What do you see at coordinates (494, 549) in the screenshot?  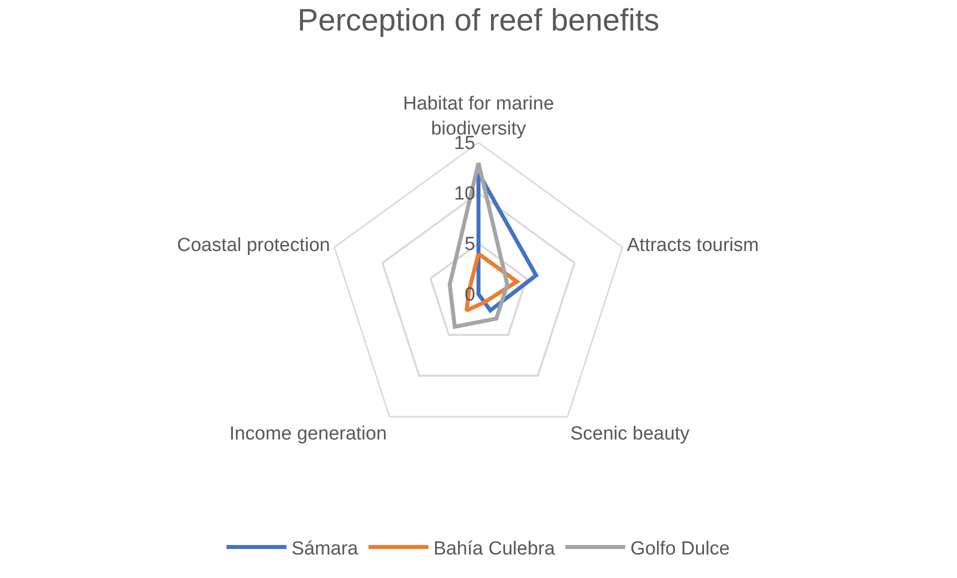 I see `legend-label: Bahía Culebra` at bounding box center [494, 549].